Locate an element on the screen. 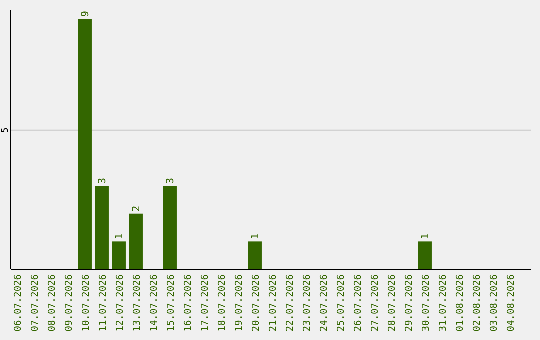  x-tick-label: 09.07.2026 is located at coordinates (69, 303).